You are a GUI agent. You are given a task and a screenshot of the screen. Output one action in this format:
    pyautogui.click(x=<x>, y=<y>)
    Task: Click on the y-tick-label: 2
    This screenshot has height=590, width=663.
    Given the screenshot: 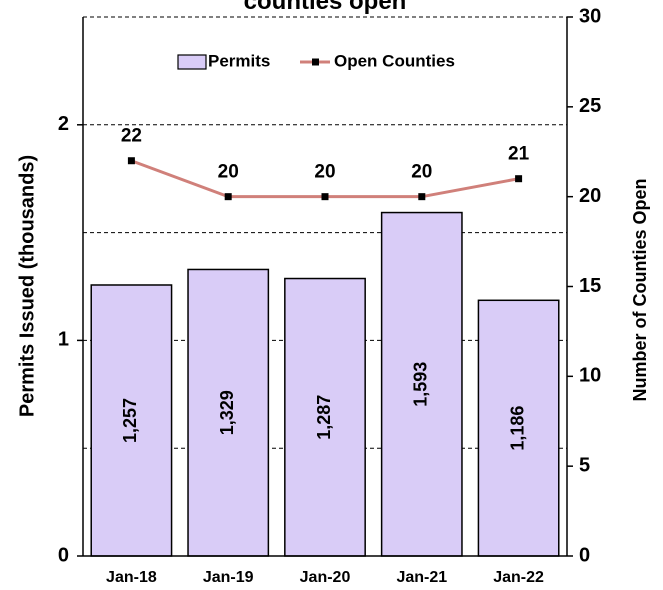 What is the action you would take?
    pyautogui.click(x=63, y=124)
    